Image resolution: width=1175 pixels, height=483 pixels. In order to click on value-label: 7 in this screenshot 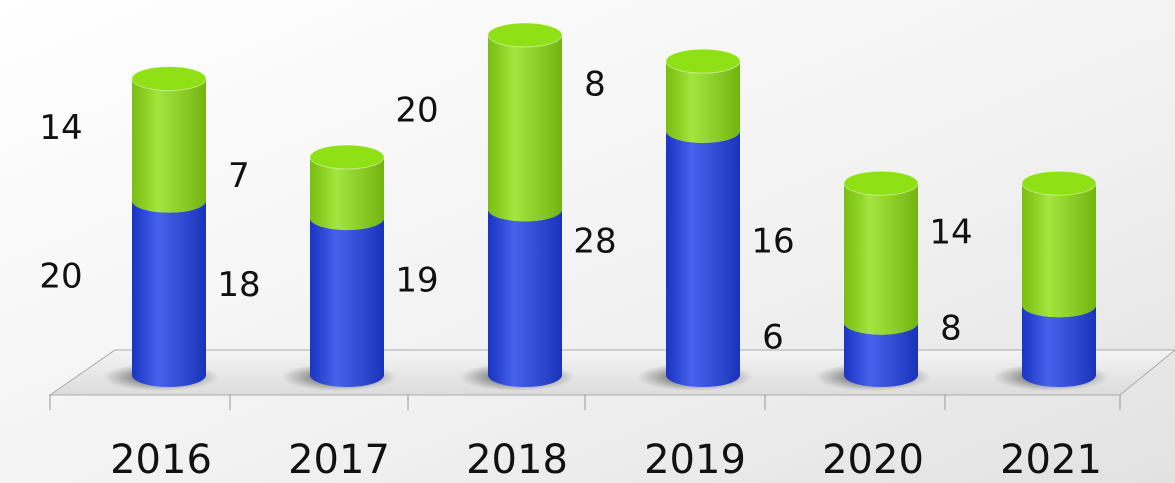, I will do `click(239, 176)`.